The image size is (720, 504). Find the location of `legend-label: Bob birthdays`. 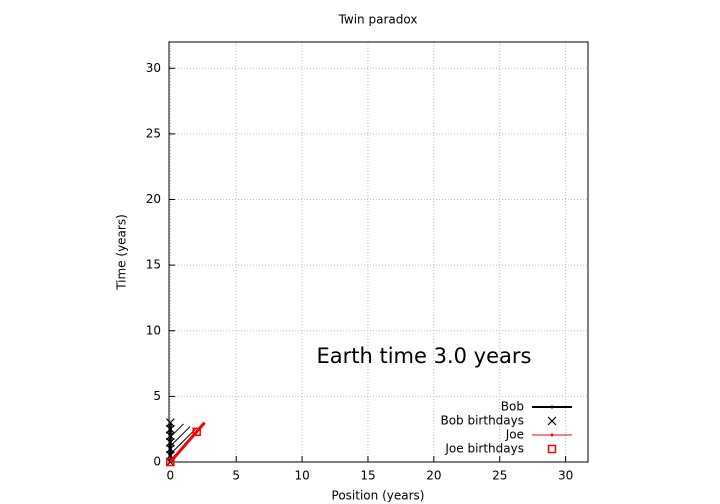

legend-label: Bob birthdays is located at coordinates (482, 421).